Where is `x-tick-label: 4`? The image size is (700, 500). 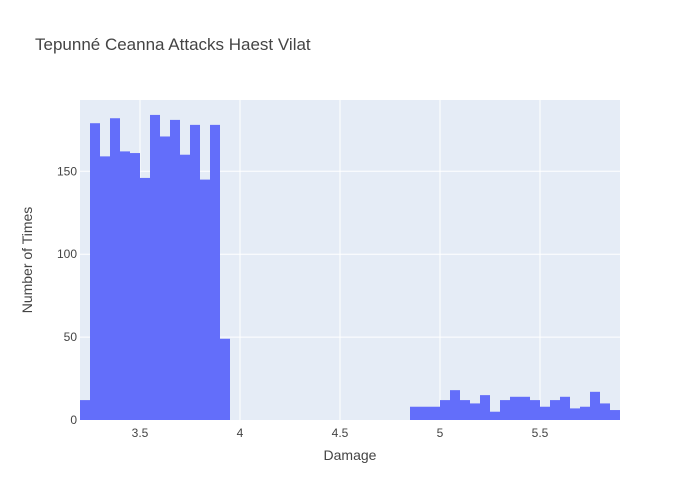 x-tick-label: 4 is located at coordinates (240, 433).